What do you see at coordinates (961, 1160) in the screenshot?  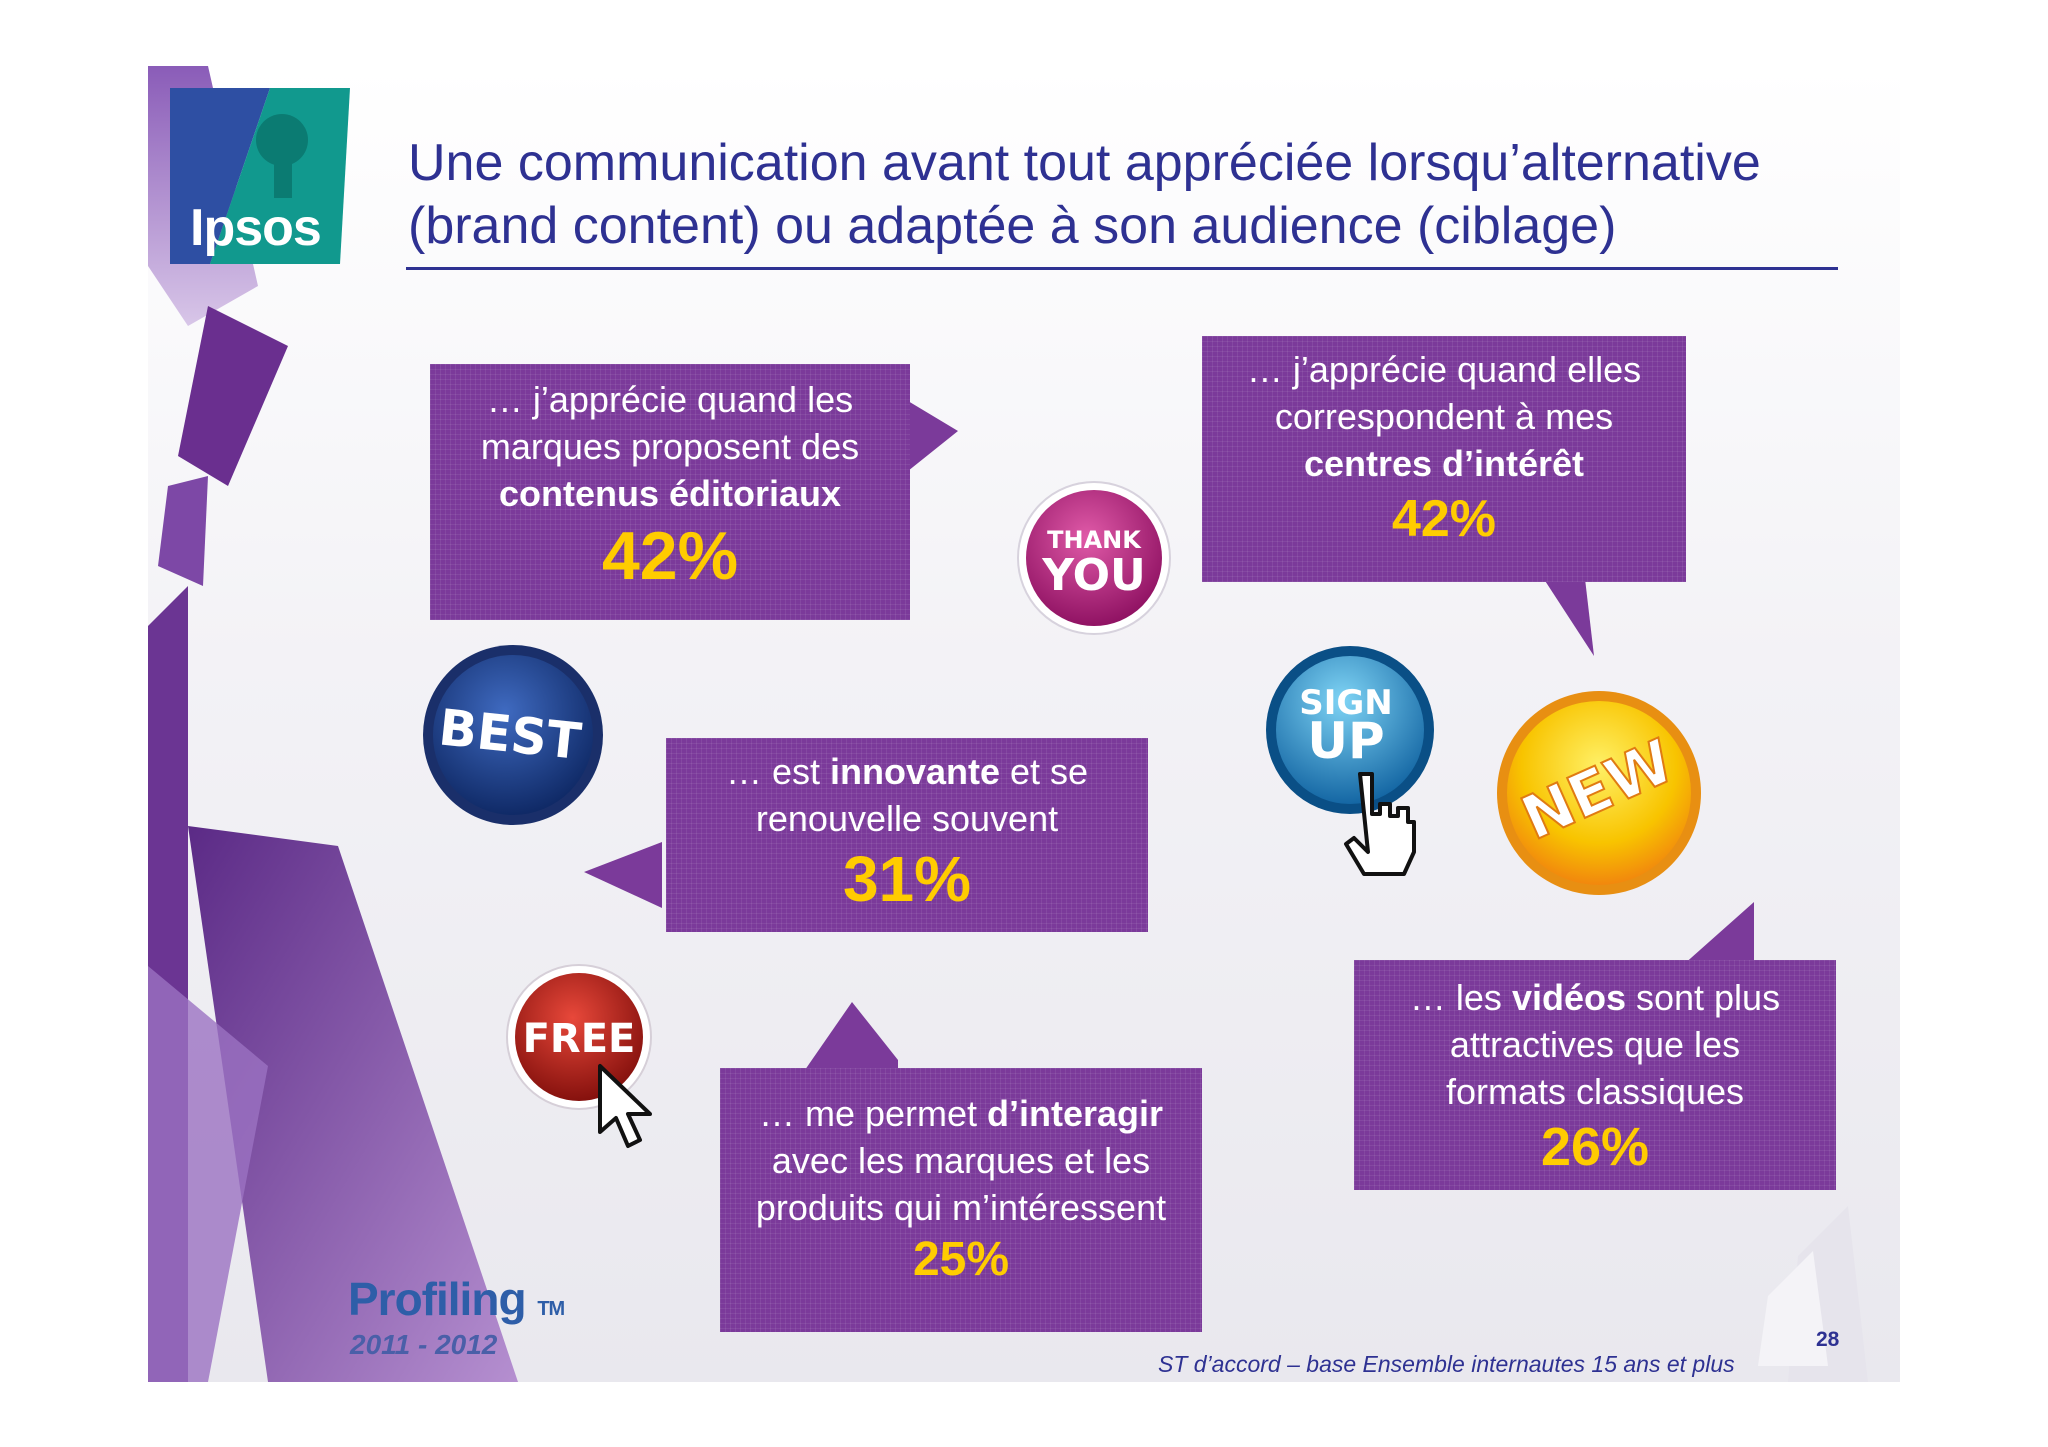 I see `bubble-text: avec les marques et les` at bounding box center [961, 1160].